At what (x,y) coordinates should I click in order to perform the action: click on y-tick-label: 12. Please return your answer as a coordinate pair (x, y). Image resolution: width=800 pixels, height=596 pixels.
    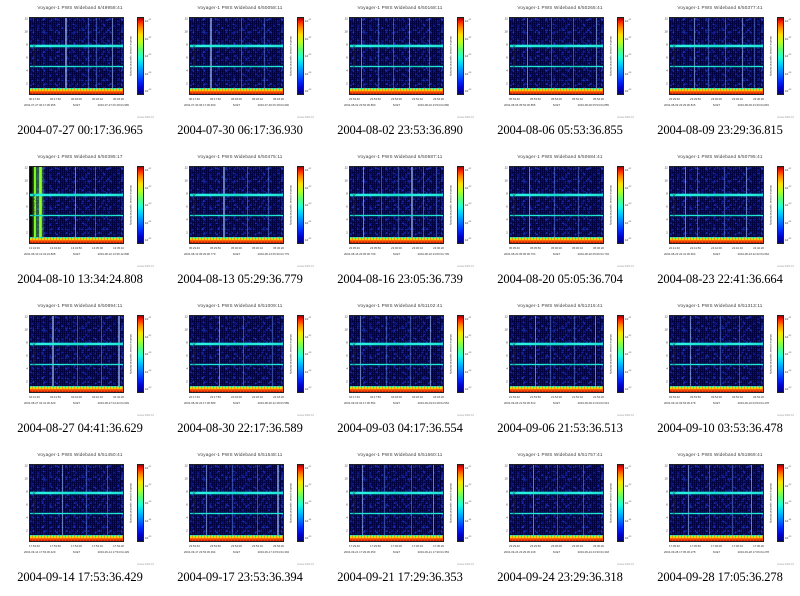
    Looking at the image, I should click on (346, 167).